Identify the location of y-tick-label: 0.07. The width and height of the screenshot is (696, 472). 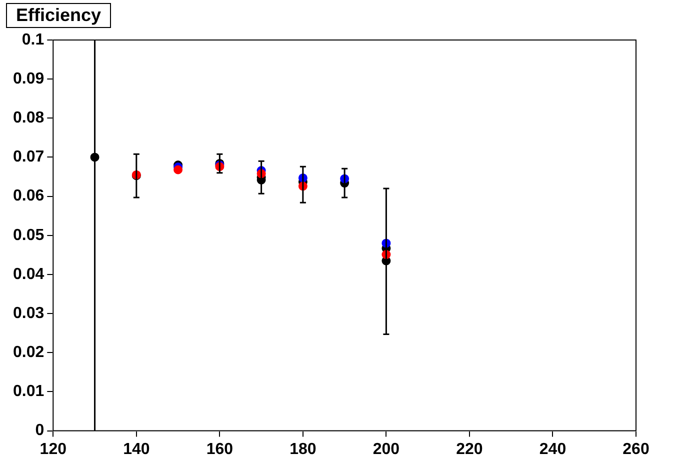
(28, 157).